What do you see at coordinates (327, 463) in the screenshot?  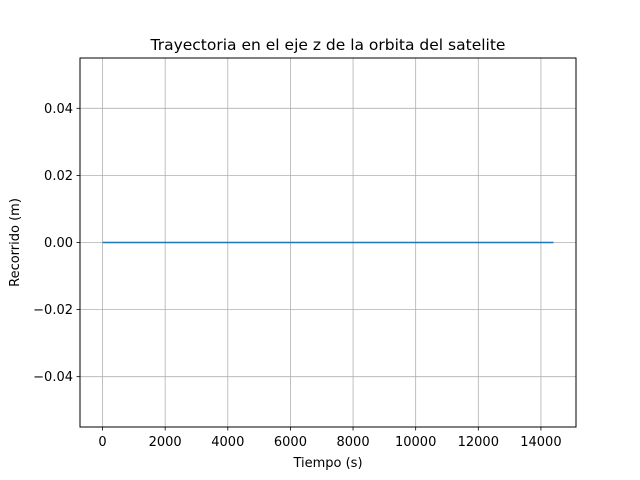 I see `x-axis-label: Tiempo (s)` at bounding box center [327, 463].